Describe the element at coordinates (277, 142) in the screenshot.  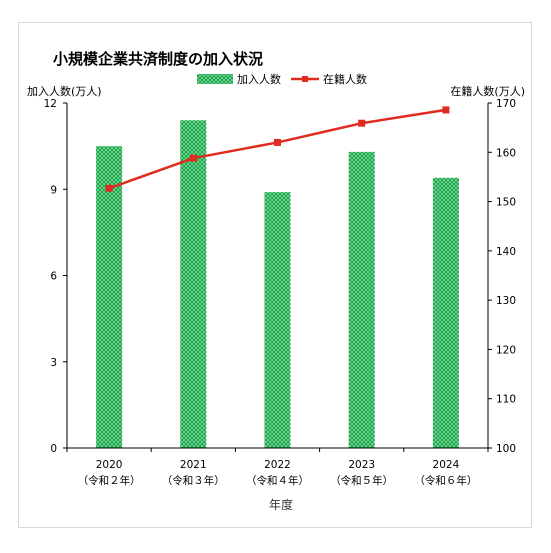
I see `line-point-2022` at that location.